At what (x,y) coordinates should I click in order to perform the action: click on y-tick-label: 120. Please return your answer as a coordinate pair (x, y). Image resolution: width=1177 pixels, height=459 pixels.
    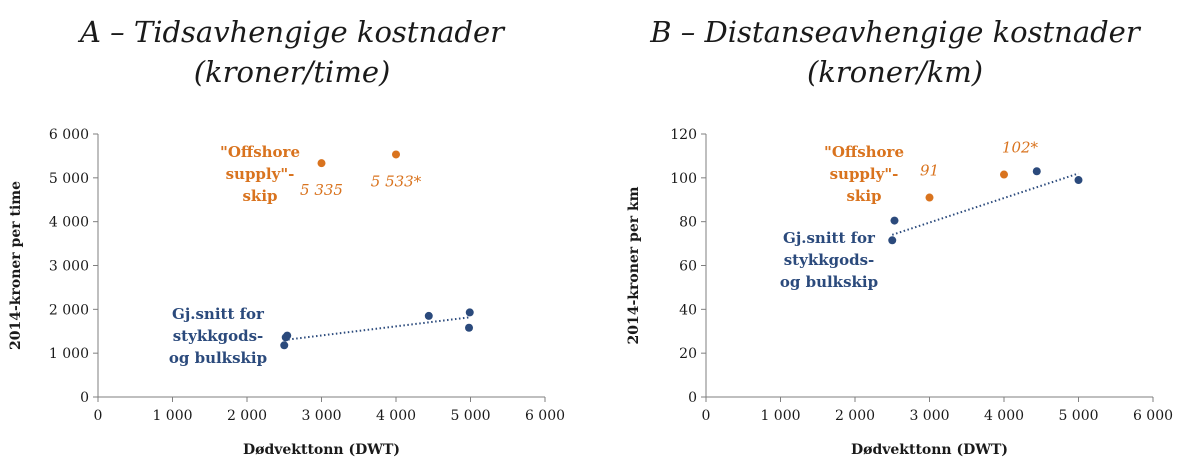
    Looking at the image, I should click on (683, 135).